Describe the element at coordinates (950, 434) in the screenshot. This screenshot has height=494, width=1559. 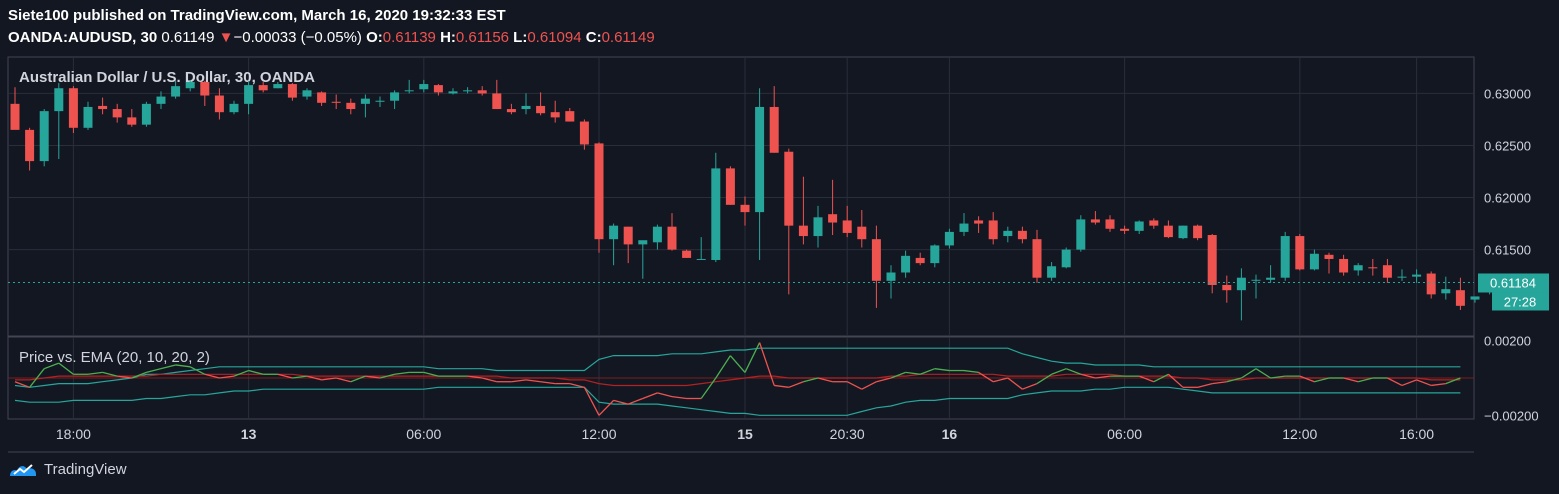
I see `x-tick-label: 16` at that location.